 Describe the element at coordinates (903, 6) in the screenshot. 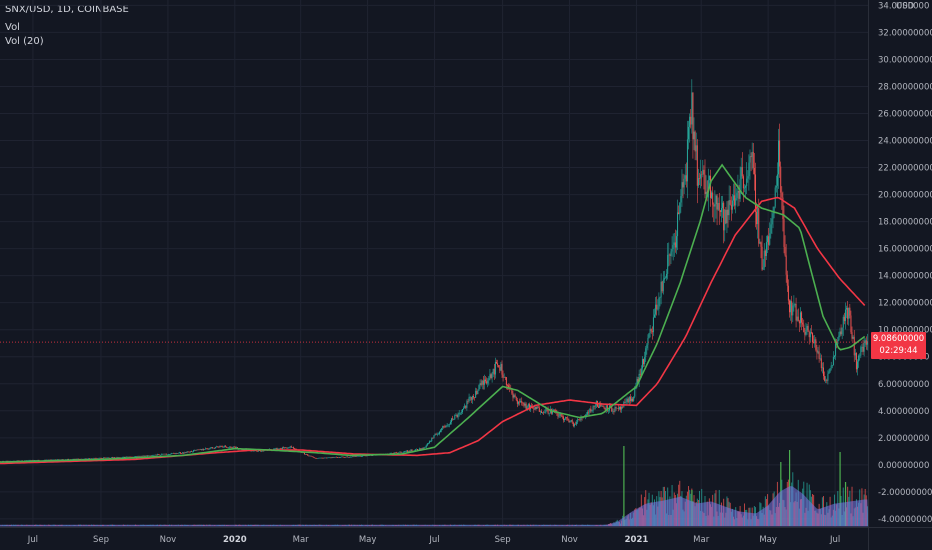

I see `price-tick-label: 34.0000000` at that location.